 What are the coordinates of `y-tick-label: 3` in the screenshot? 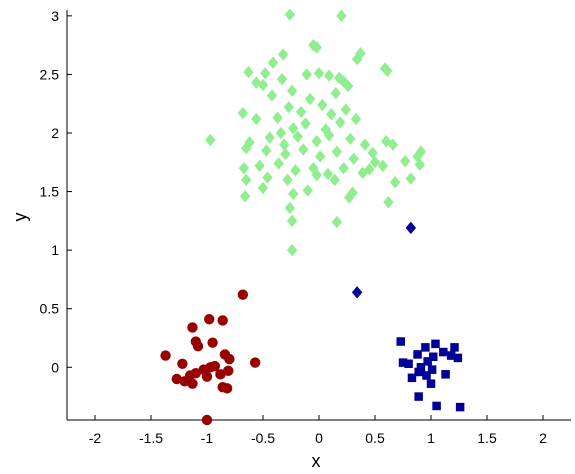 It's located at (55, 16).